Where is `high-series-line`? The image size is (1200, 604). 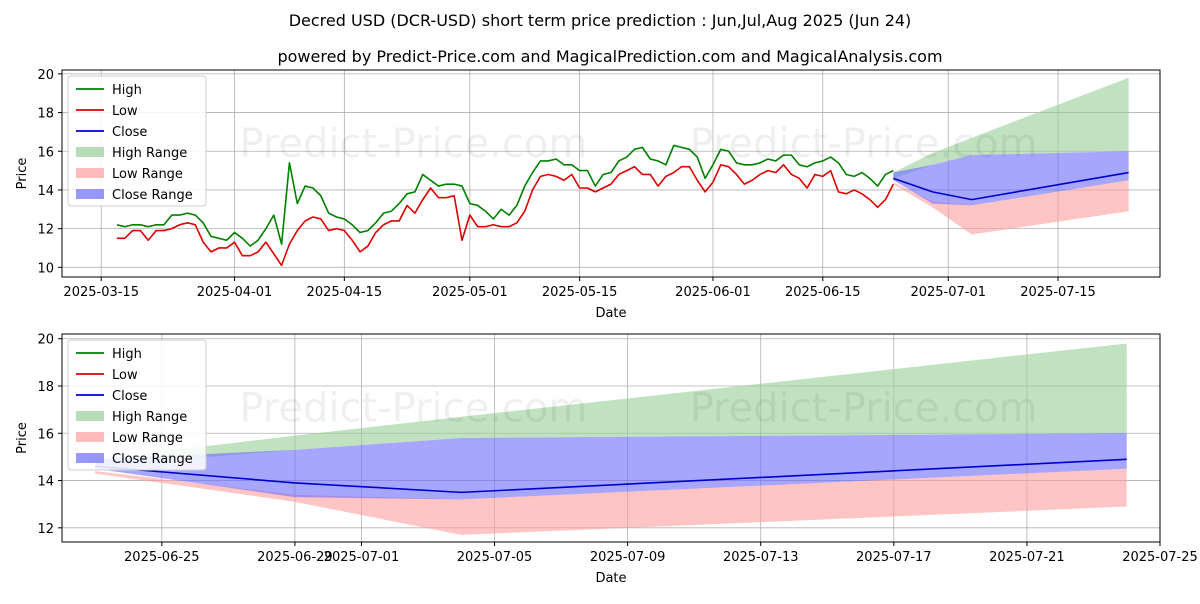 high-series-line is located at coordinates (505, 195).